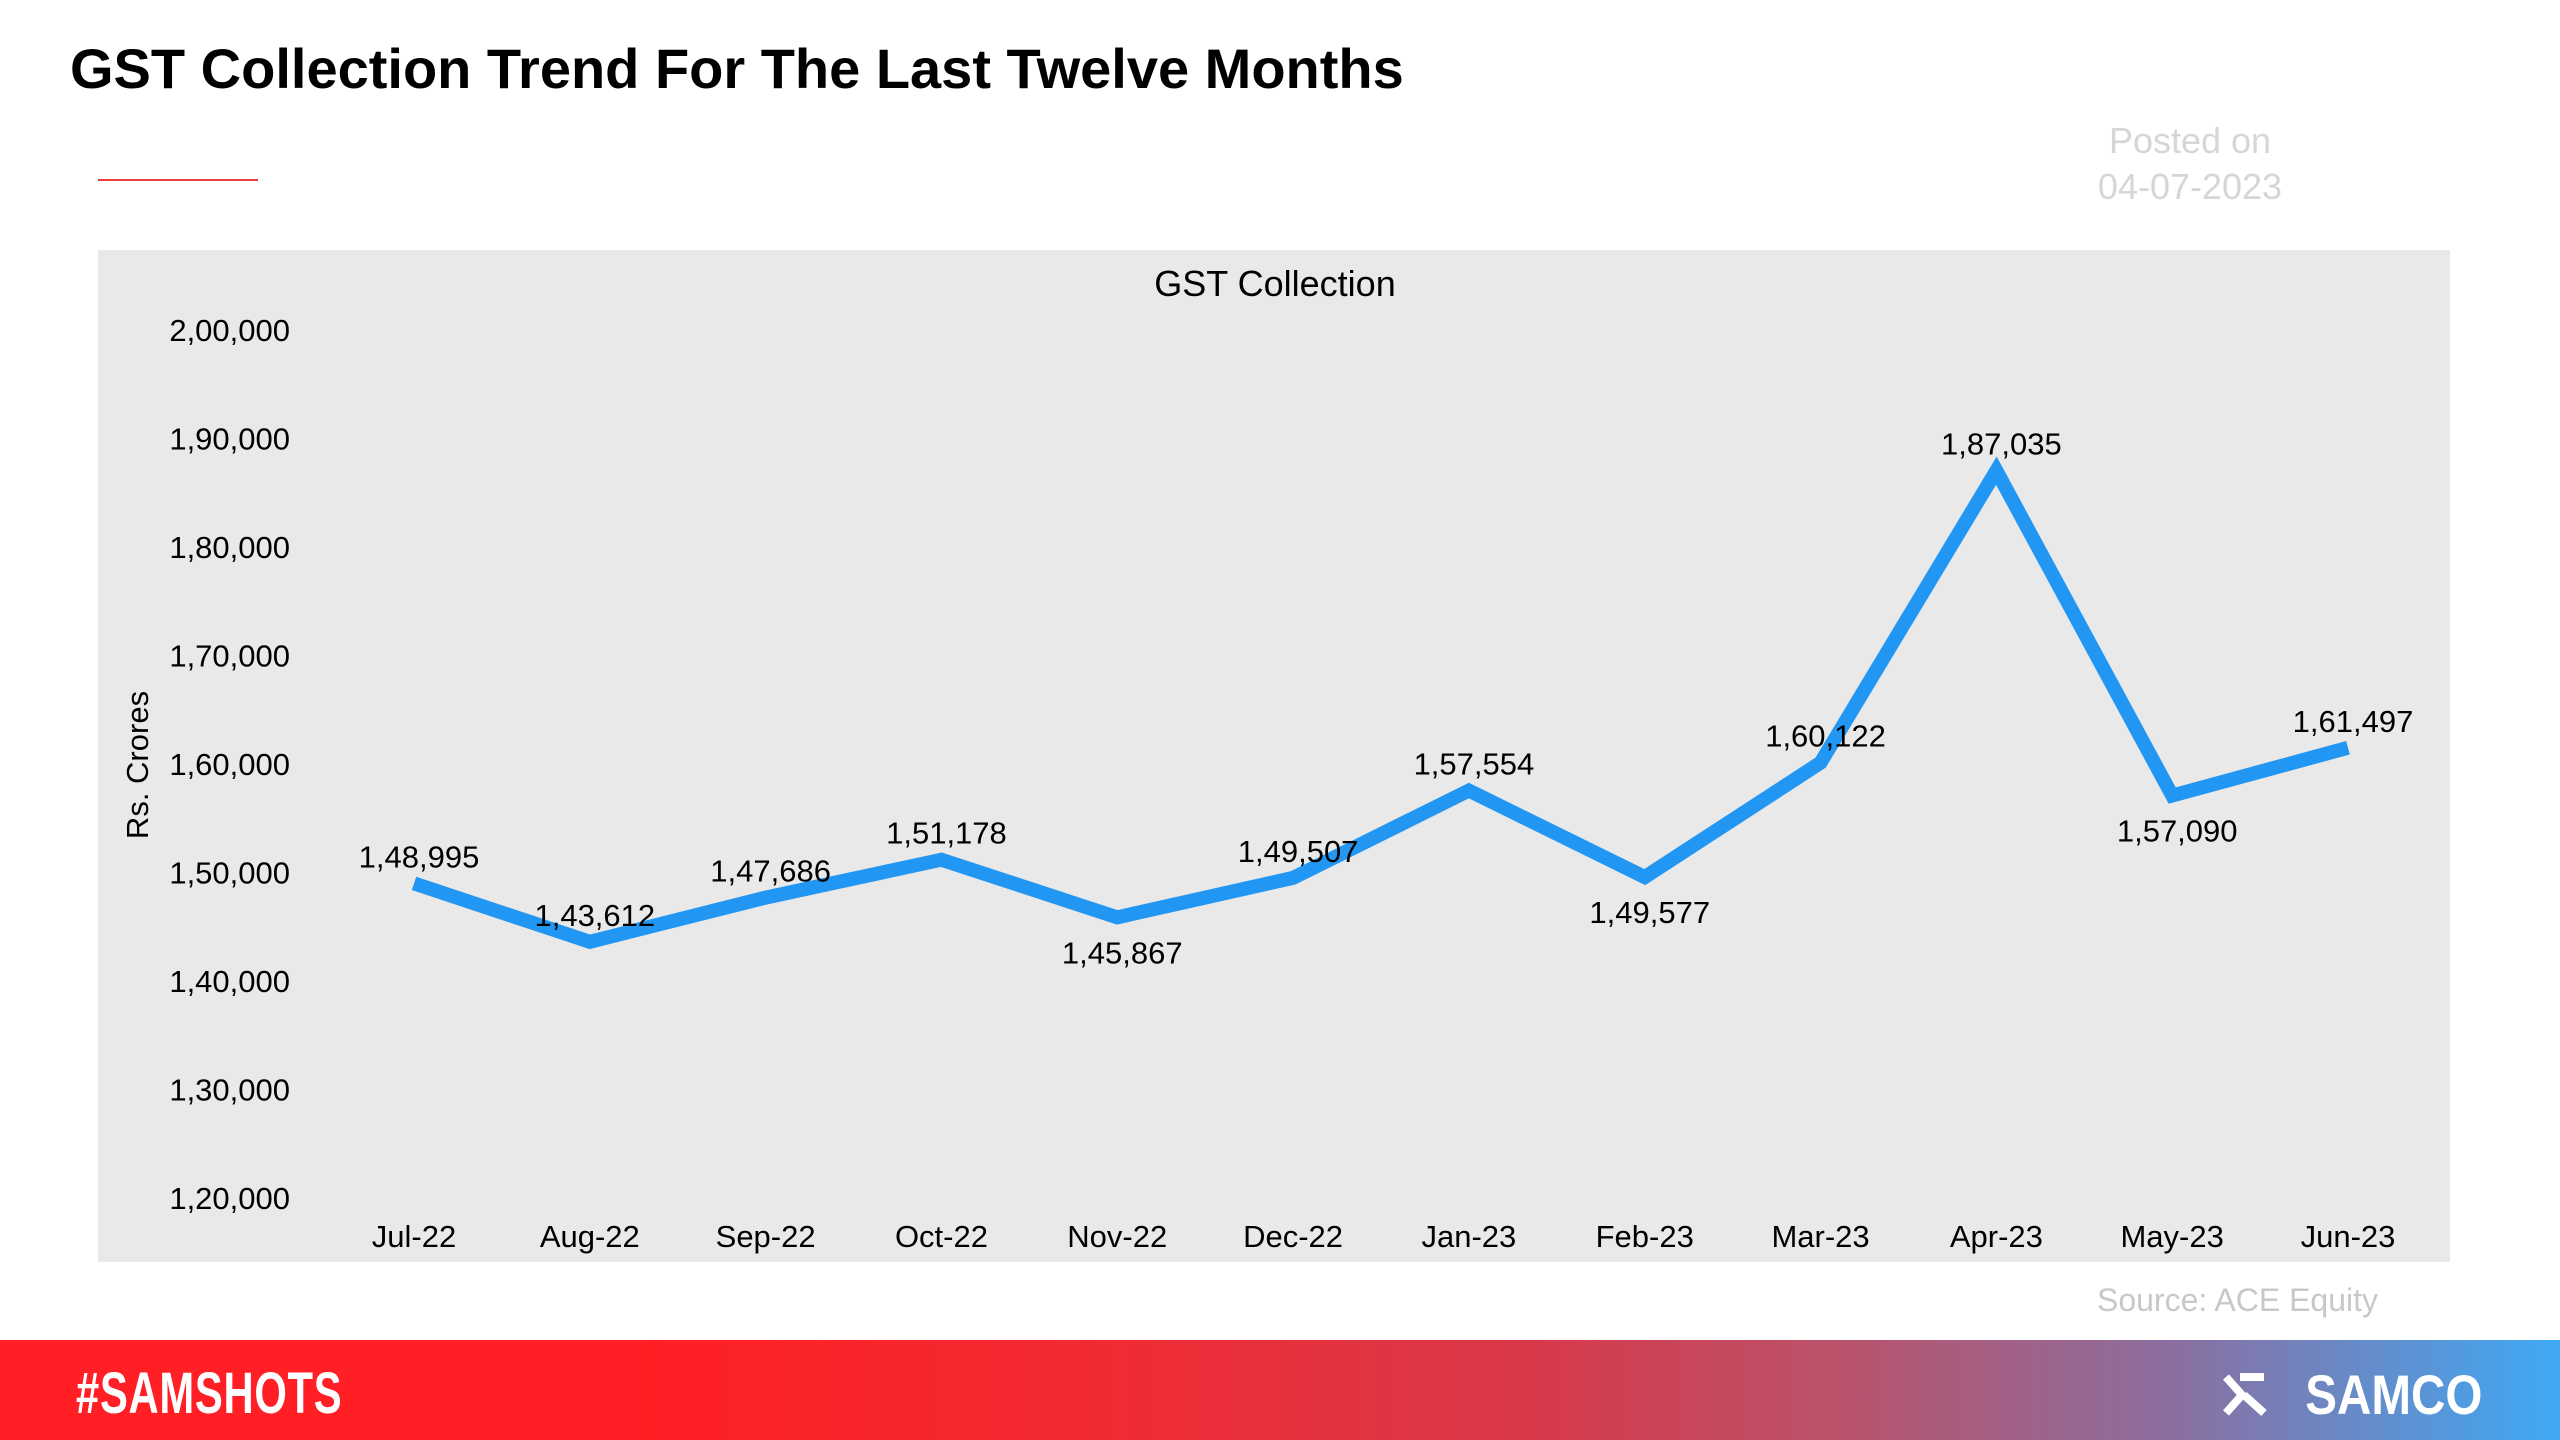 Image resolution: width=2560 pixels, height=1440 pixels. I want to click on posted-label: Posted on, so click(2190, 140).